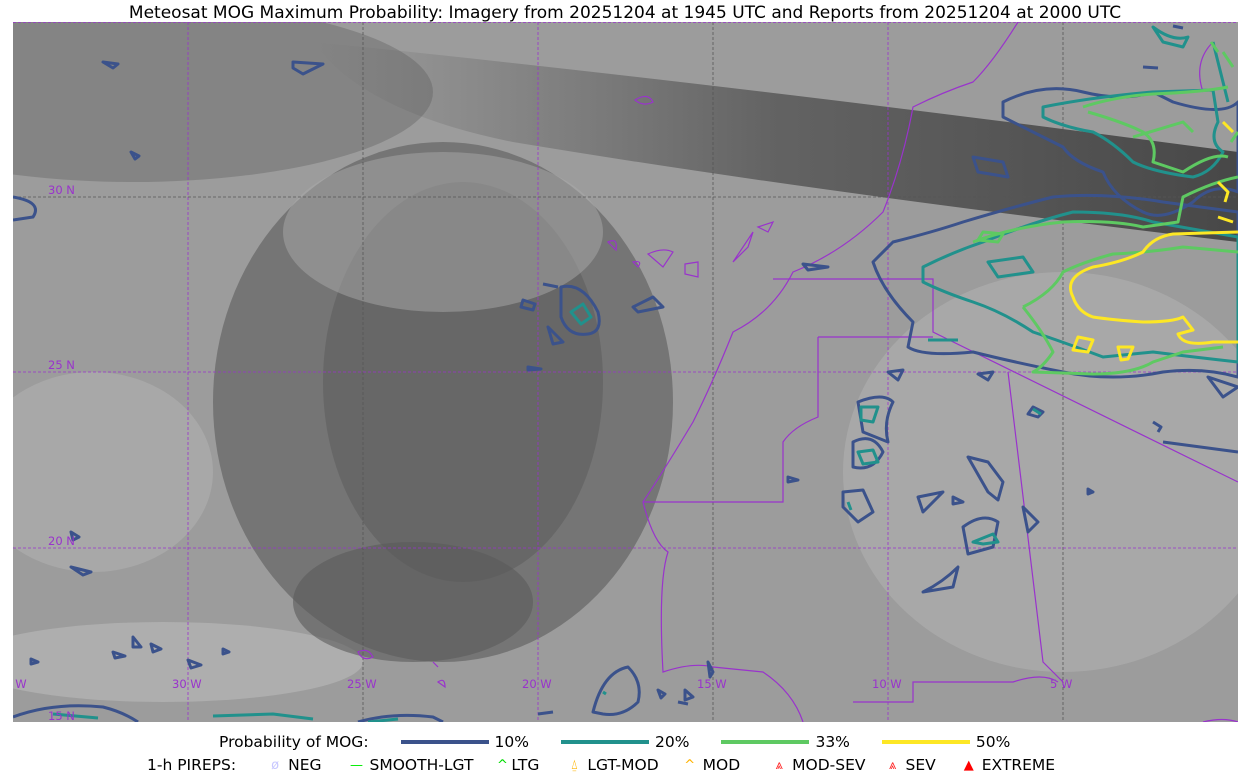 Image resolution: width=1250 pixels, height=782 pixels. Describe the element at coordinates (887, 684) in the screenshot. I see `lon-label: 10 W` at that location.